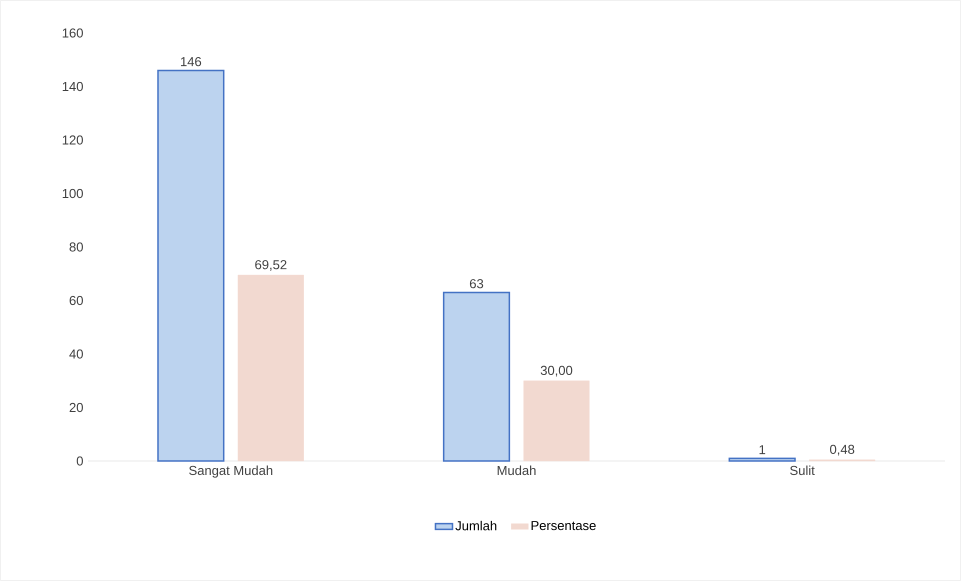 This screenshot has width=961, height=581. I want to click on y-tick-label: 80, so click(76, 247).